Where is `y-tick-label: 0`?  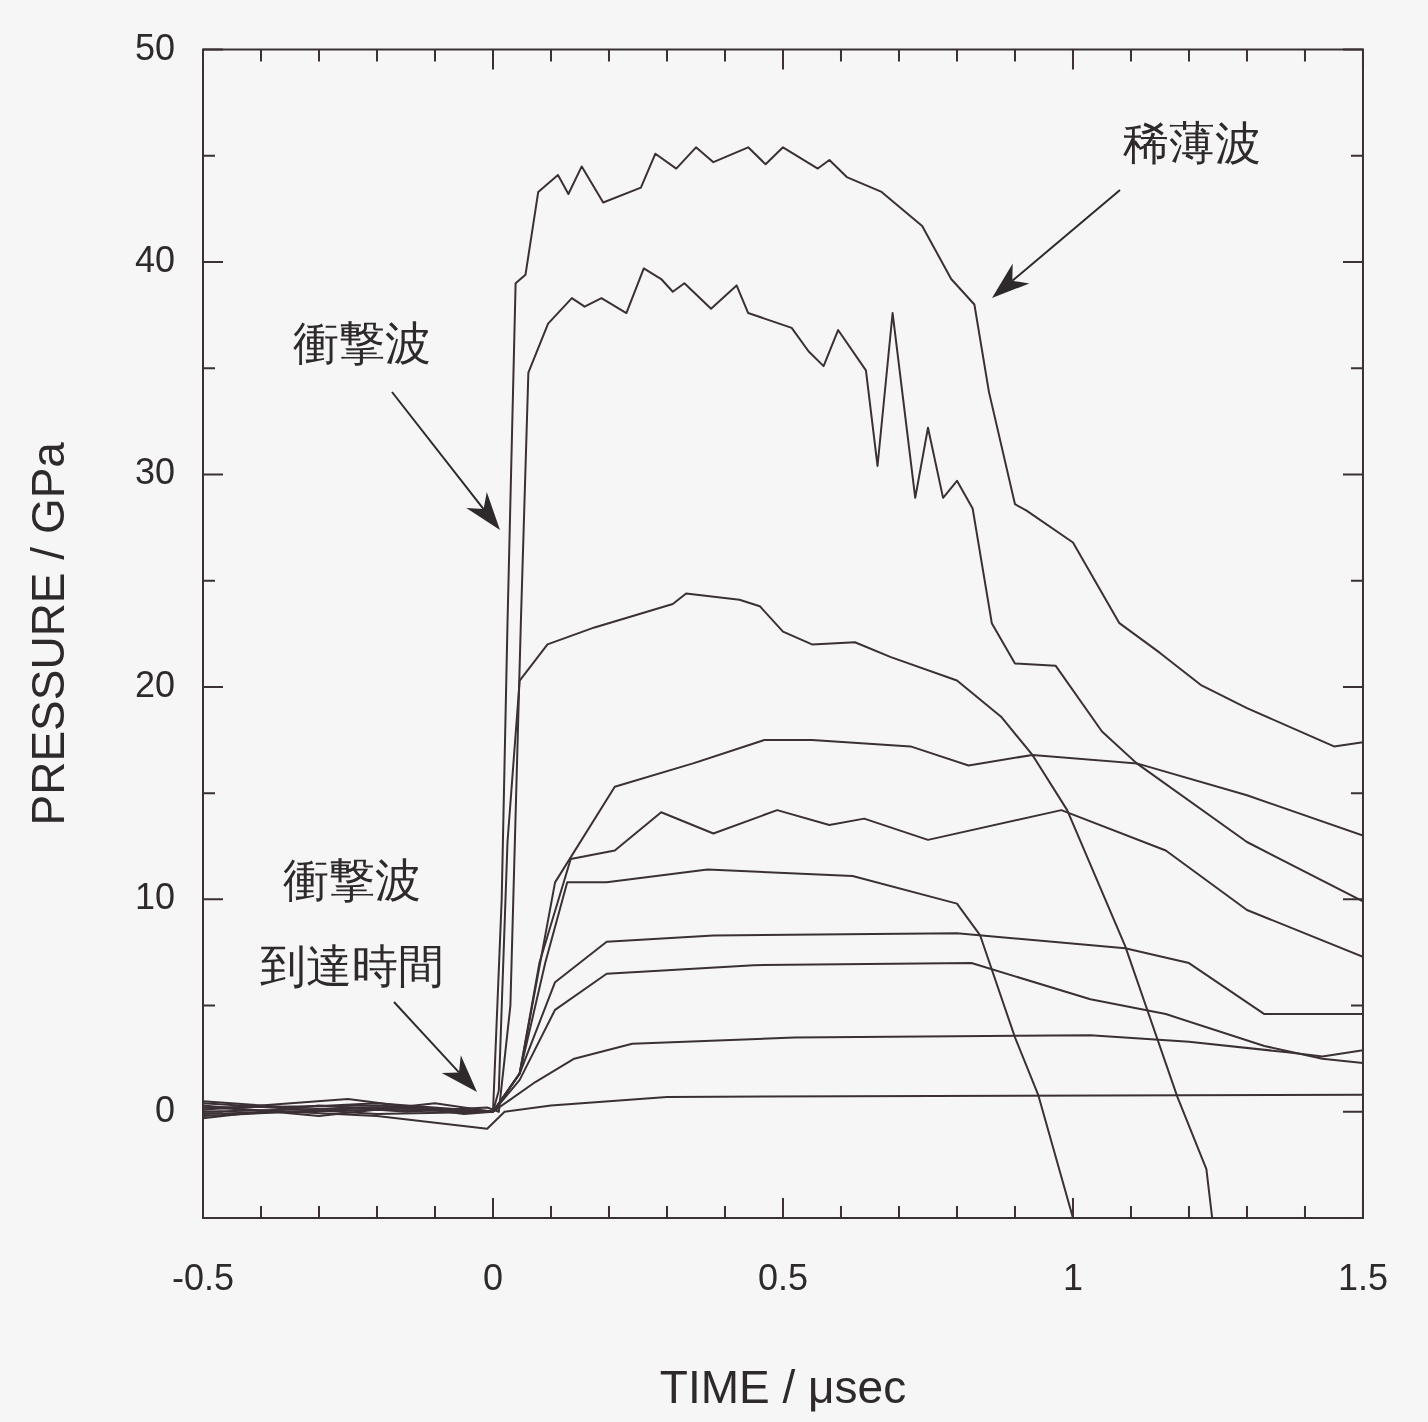
y-tick-label: 0 is located at coordinates (164, 1109).